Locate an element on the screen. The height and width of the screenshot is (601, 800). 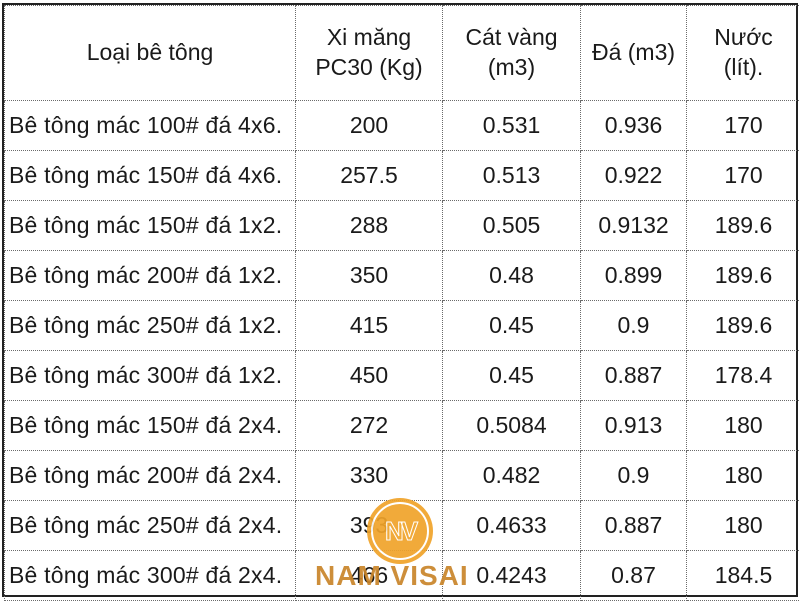
header-sand: Cát vàng (m3) is located at coordinates (512, 53).